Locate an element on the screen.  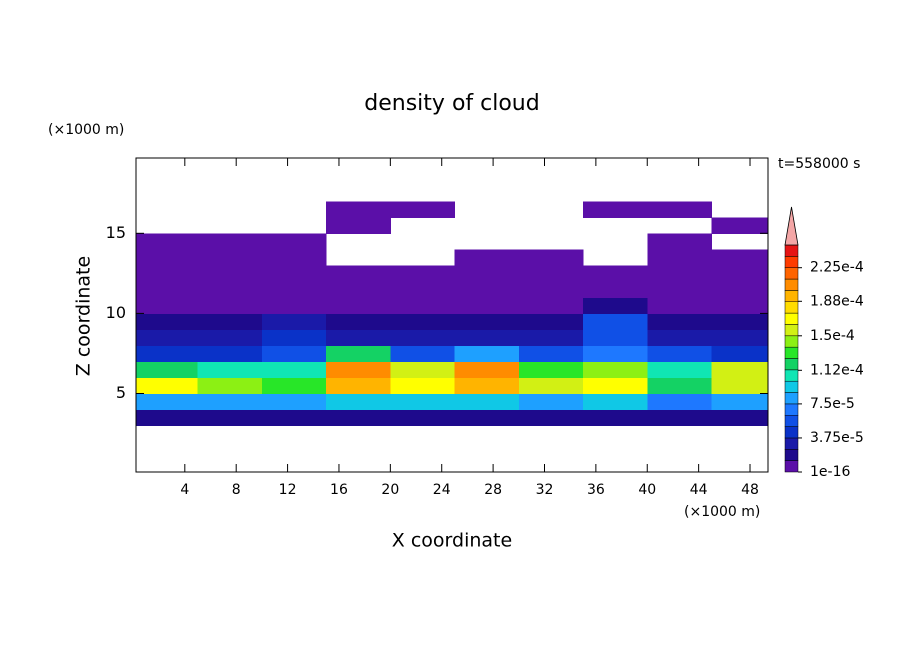
x-tick-label: 36 is located at coordinates (596, 490).